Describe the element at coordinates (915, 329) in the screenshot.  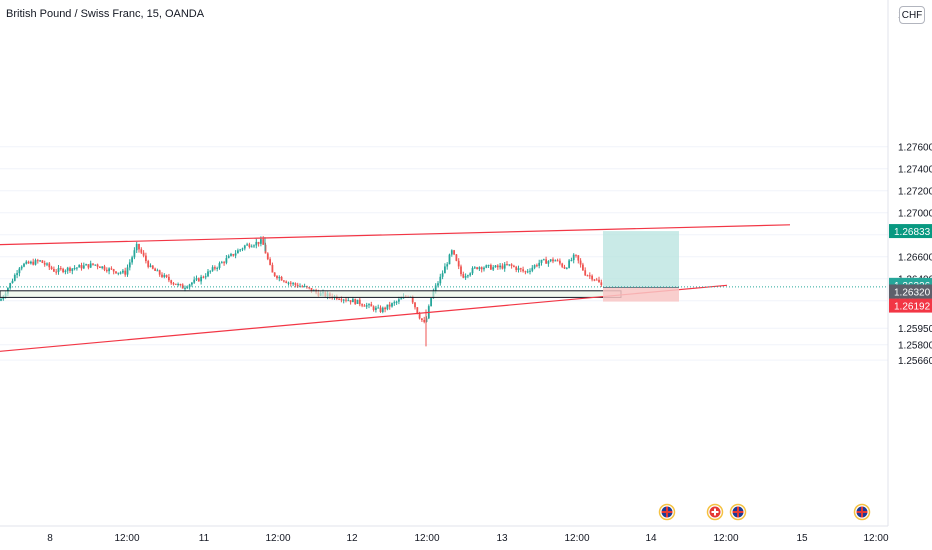
I see `y-tick-label-6: 1.25950` at that location.